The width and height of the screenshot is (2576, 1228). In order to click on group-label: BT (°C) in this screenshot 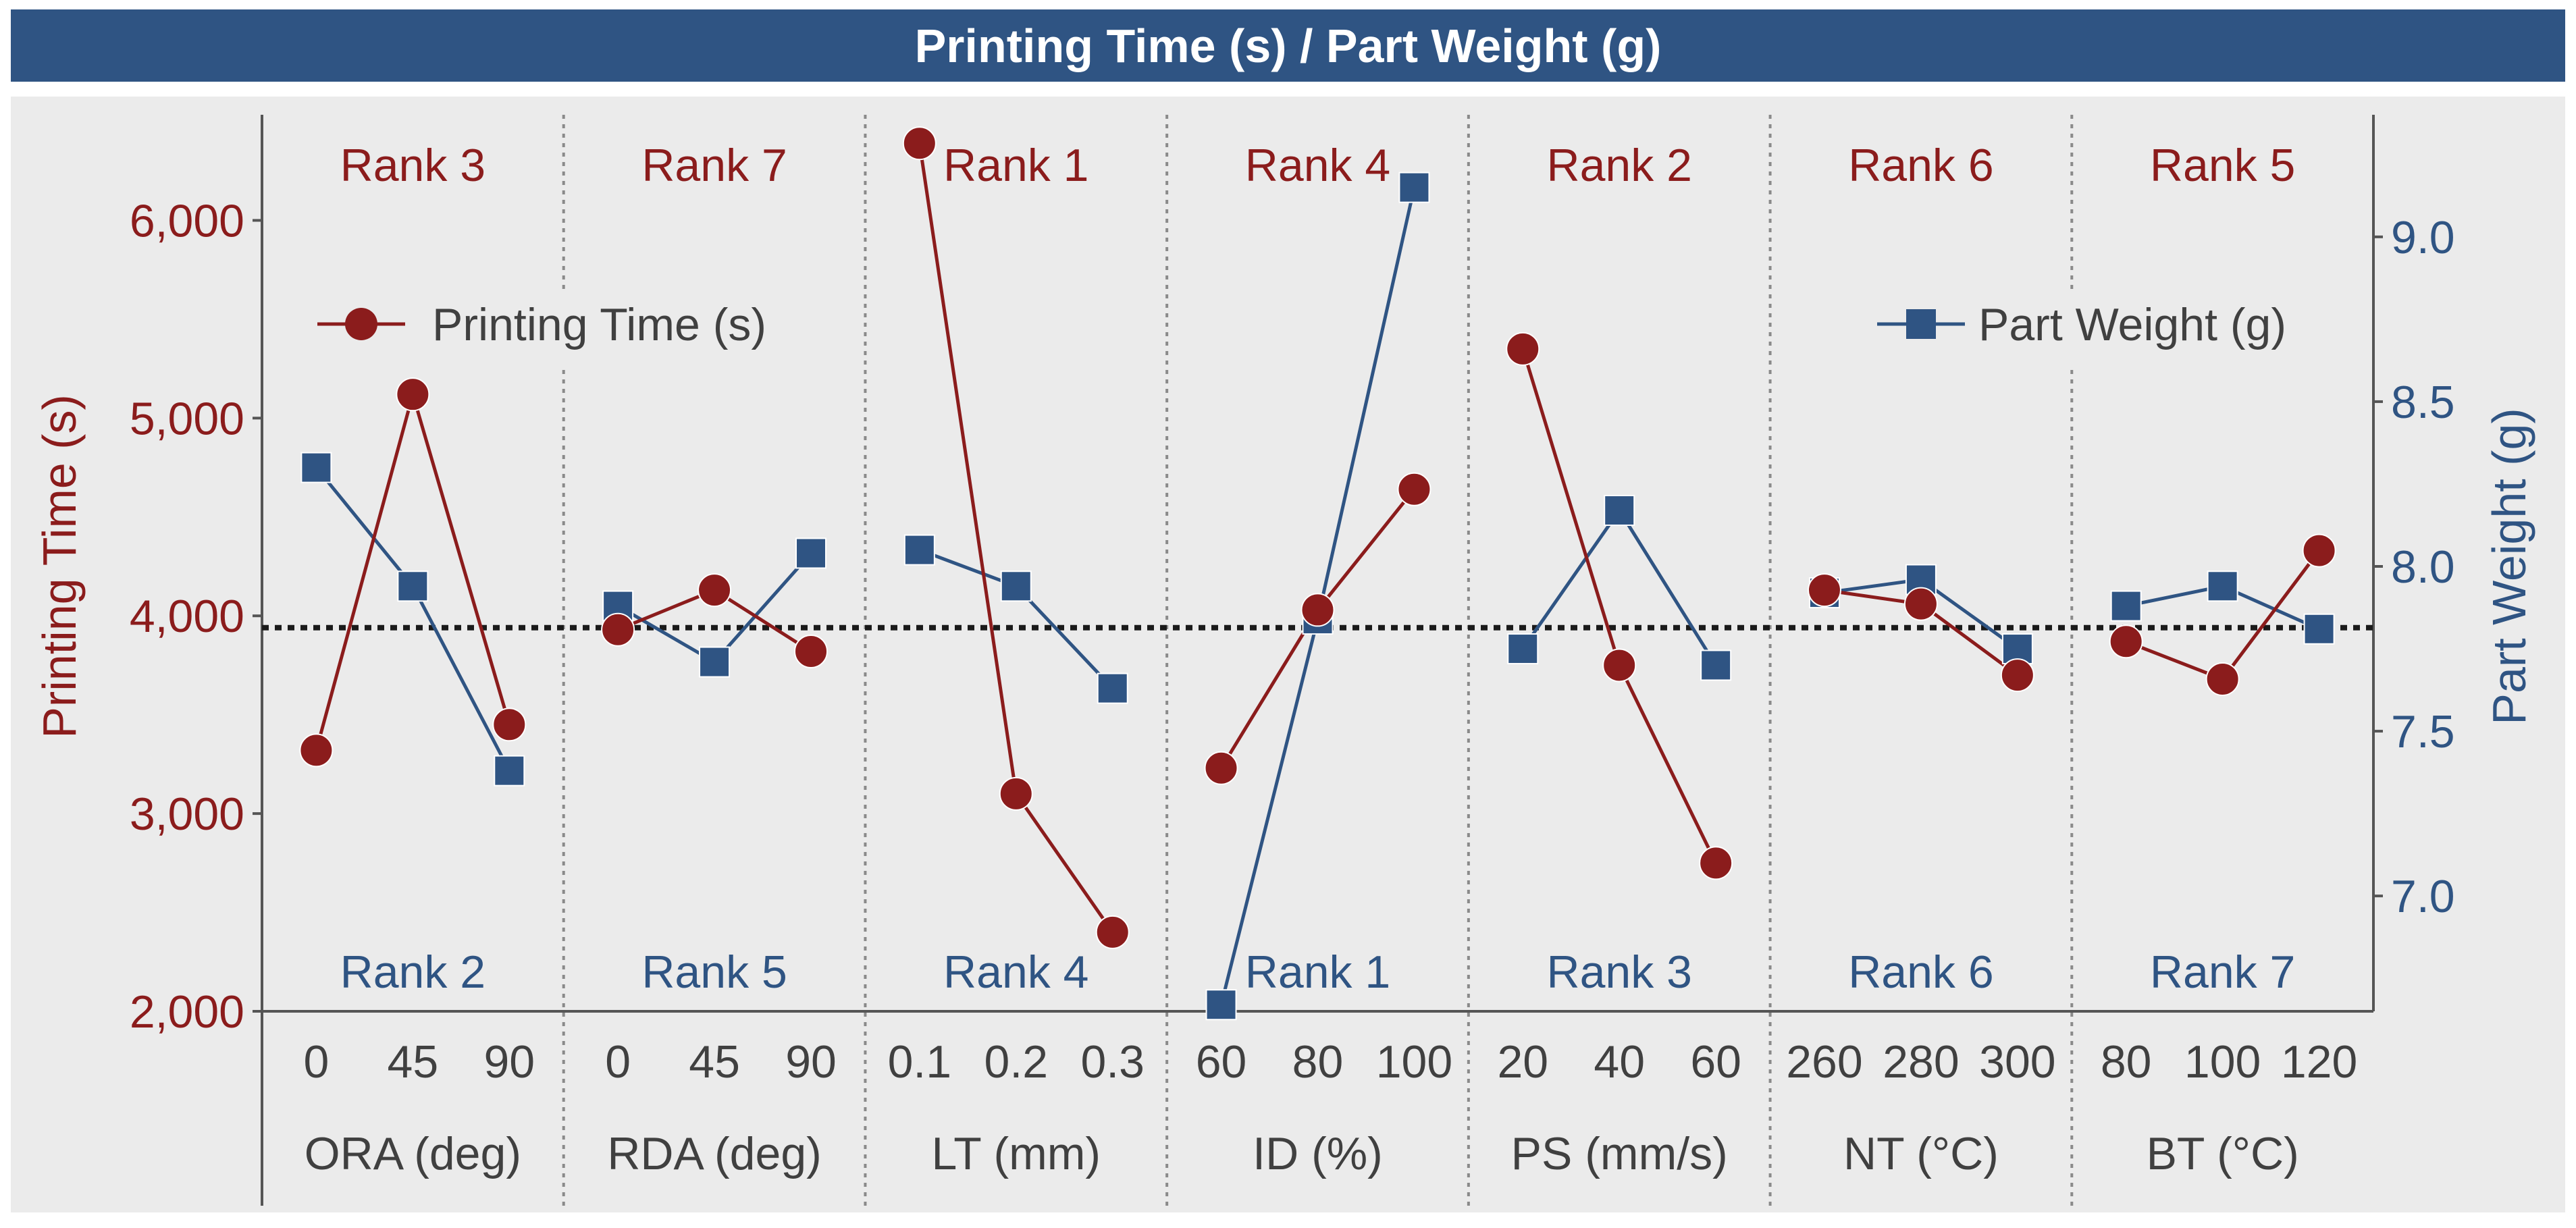, I will do `click(2223, 1154)`.